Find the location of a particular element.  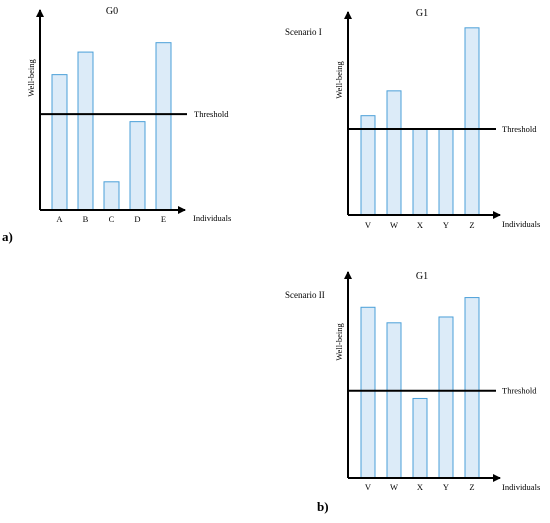

x-tick-label-D: D is located at coordinates (137, 219).